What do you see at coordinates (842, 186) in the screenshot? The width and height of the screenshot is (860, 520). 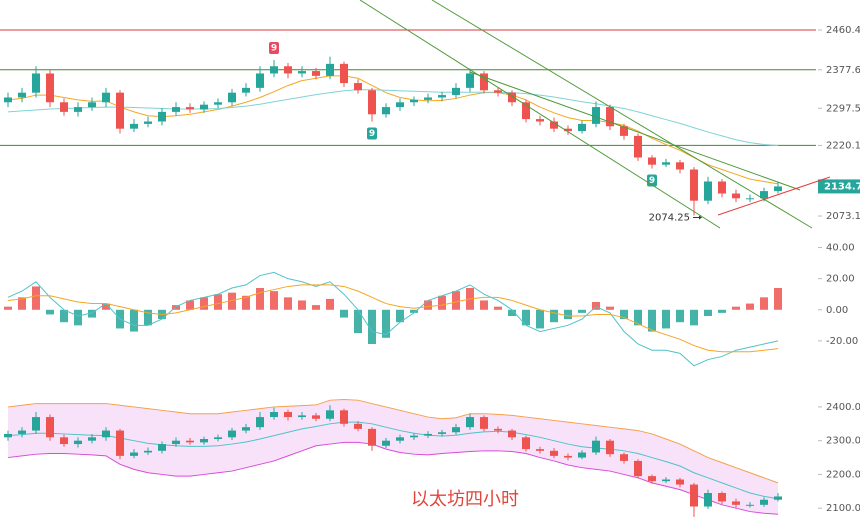 I see `current-price: 2134.77` at bounding box center [842, 186].